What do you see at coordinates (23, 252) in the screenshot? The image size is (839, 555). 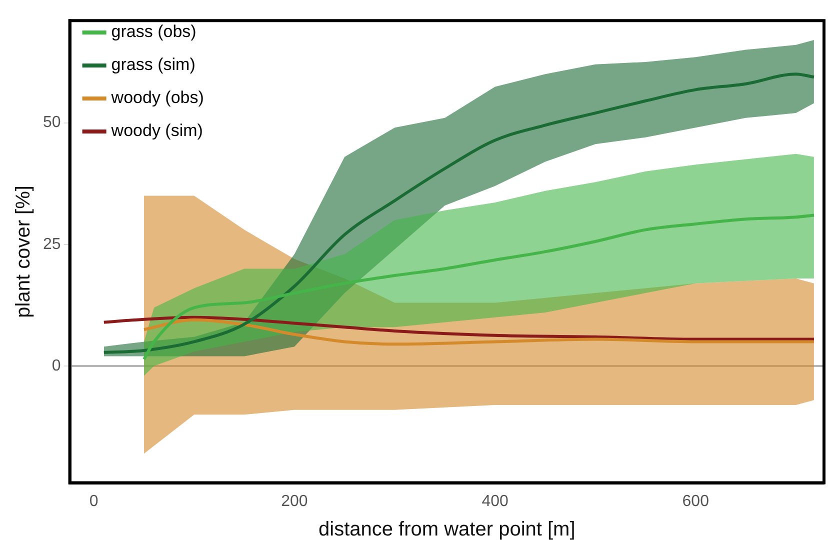 I see `y-axis-title: plant cover [%]` at bounding box center [23, 252].